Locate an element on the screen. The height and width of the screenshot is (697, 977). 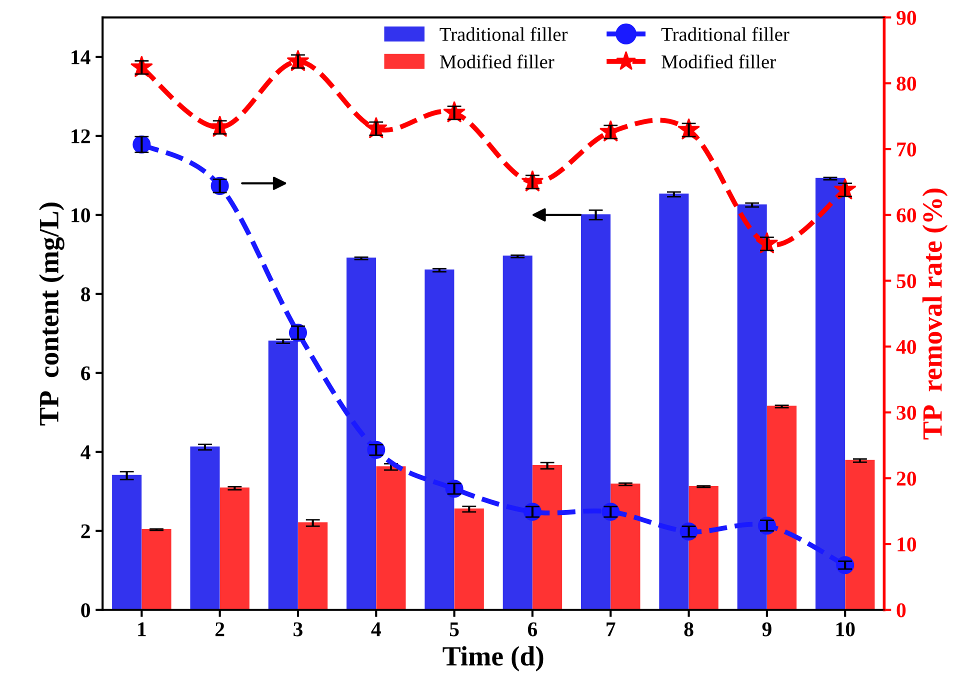
x-tick-label: 10 is located at coordinates (845, 629).